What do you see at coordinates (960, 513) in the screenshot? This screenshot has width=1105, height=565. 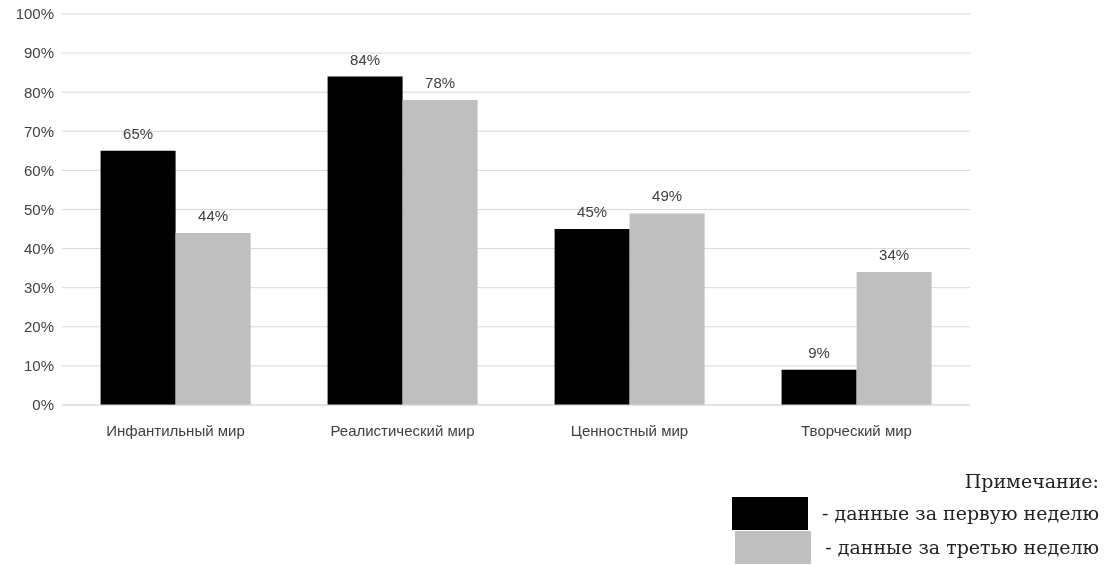 I see `legend-label: - данные за первую неделю` at bounding box center [960, 513].